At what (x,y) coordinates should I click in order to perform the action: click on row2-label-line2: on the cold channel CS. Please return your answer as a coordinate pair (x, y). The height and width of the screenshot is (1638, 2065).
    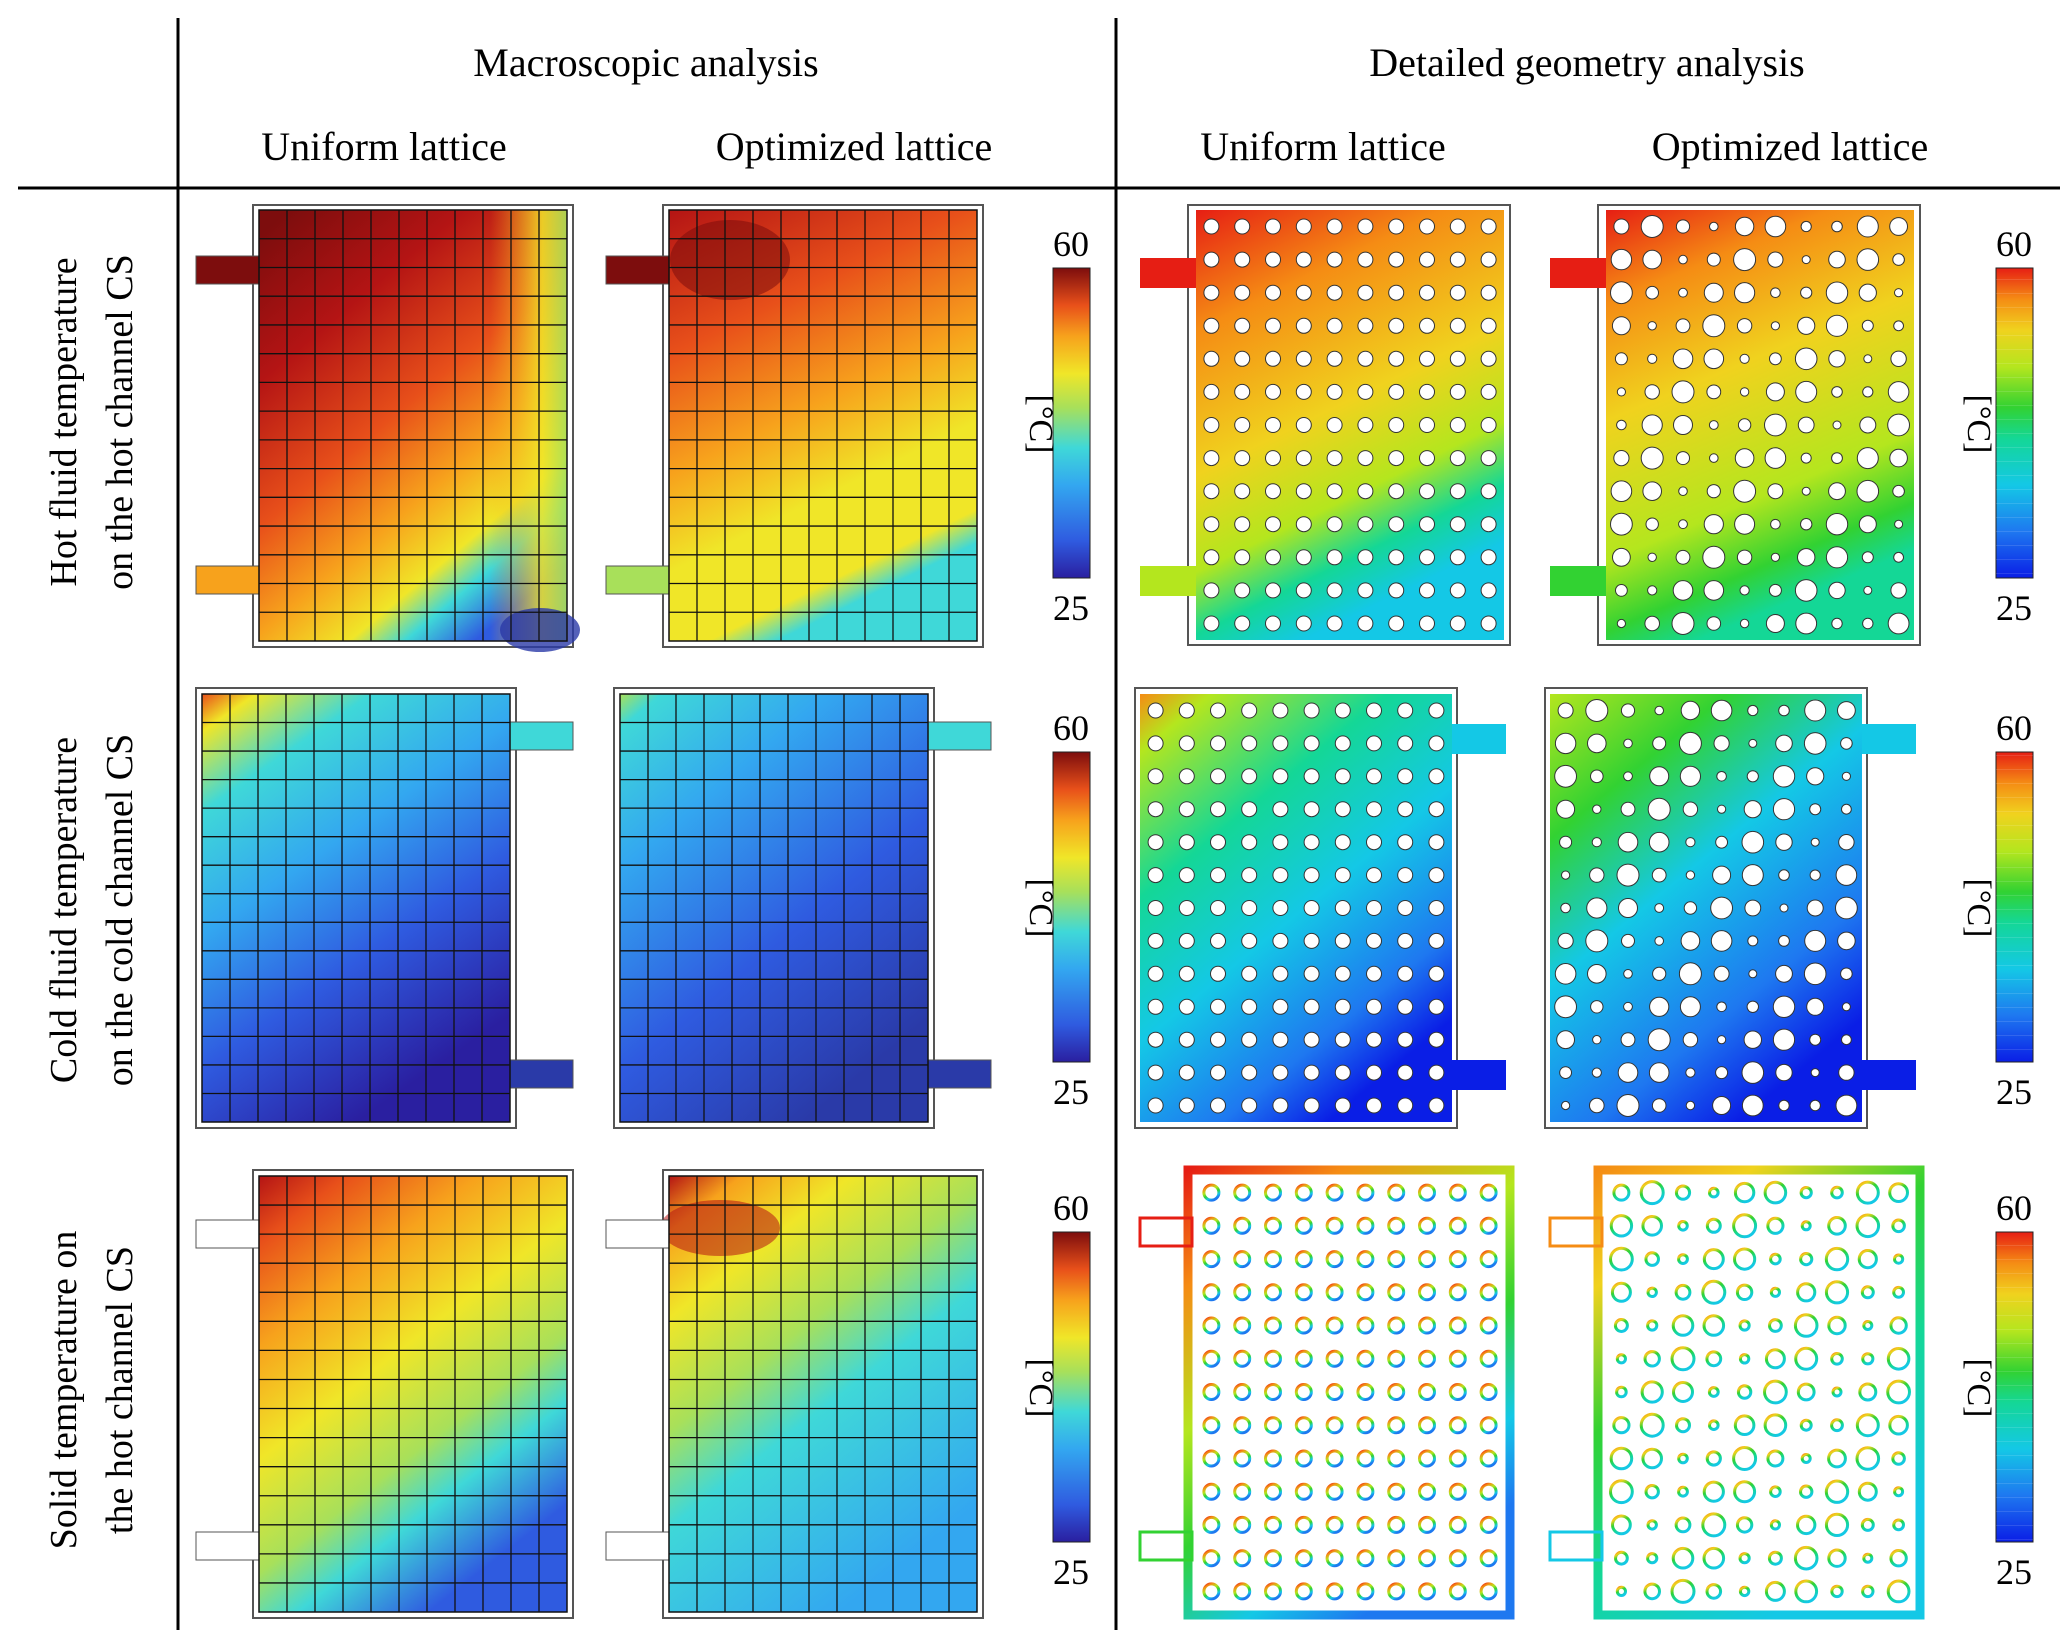
    Looking at the image, I should click on (120, 910).